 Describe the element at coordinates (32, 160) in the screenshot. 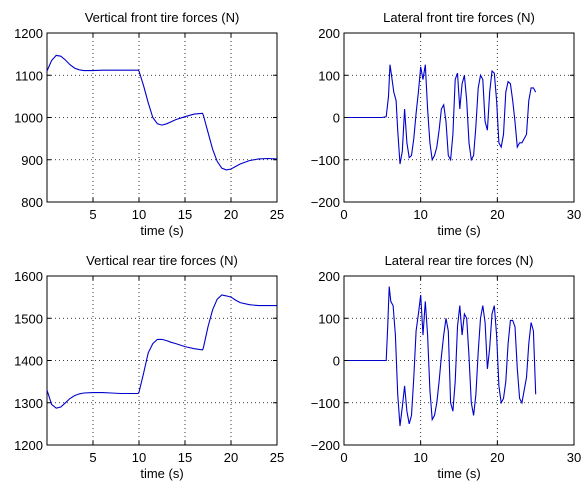

I see `y-tick-label: 900` at that location.